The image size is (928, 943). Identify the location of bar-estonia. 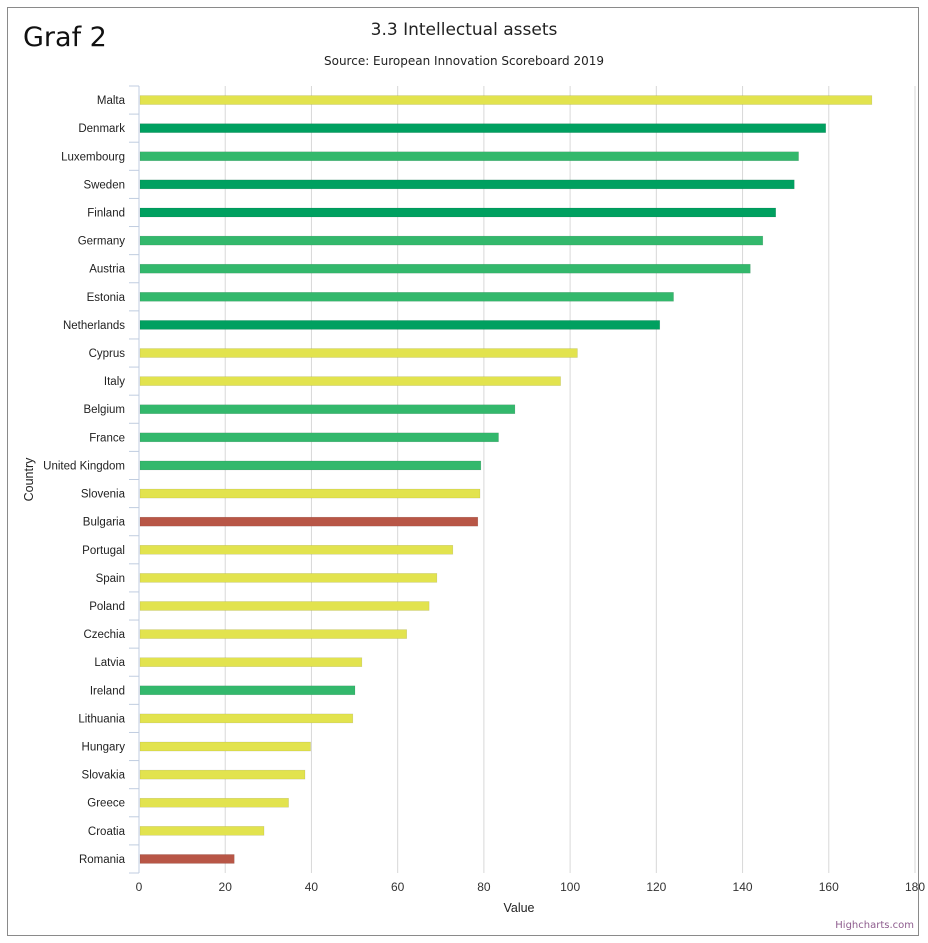
(406, 297).